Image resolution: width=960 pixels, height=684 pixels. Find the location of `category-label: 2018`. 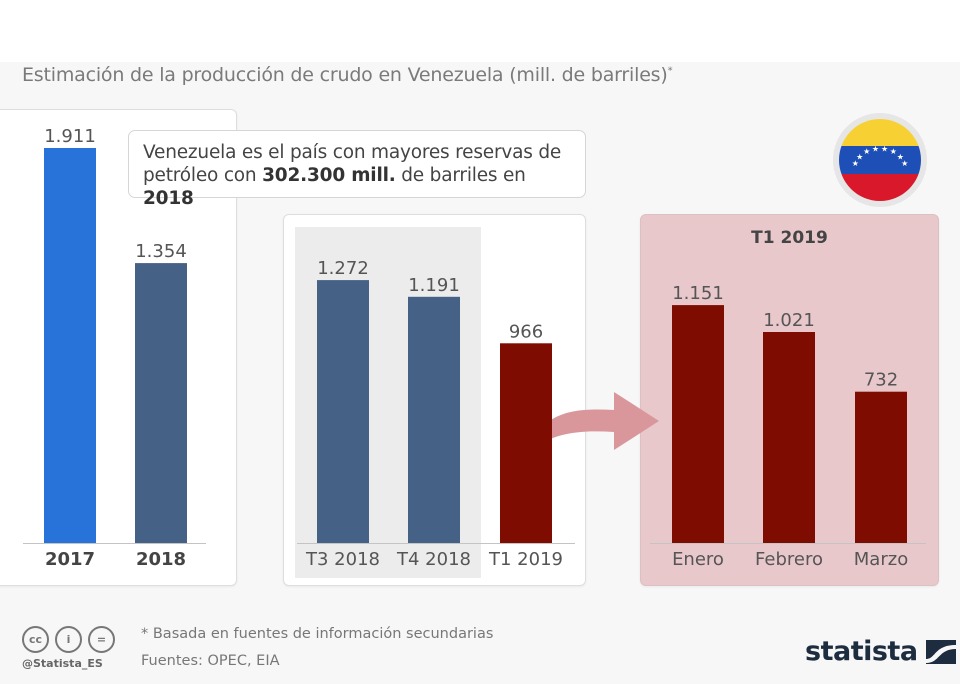

category-label: 2018 is located at coordinates (161, 559).